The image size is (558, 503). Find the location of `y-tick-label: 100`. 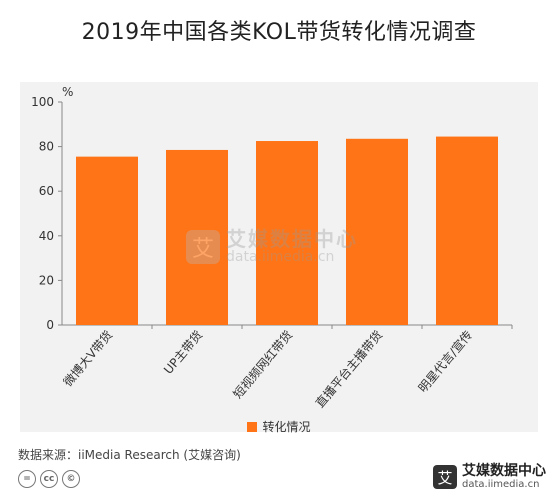

y-tick-label: 100 is located at coordinates (42, 102).